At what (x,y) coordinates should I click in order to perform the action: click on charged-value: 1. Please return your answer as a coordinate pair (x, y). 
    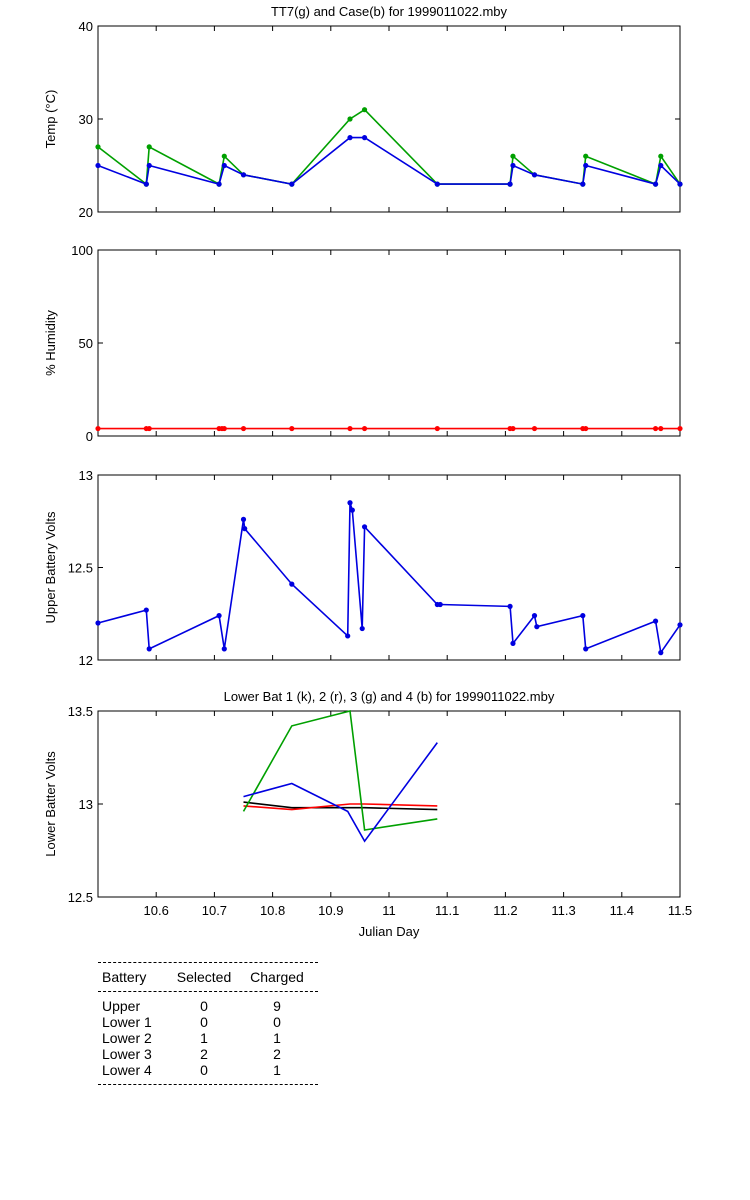
    Looking at the image, I should click on (277, 1038).